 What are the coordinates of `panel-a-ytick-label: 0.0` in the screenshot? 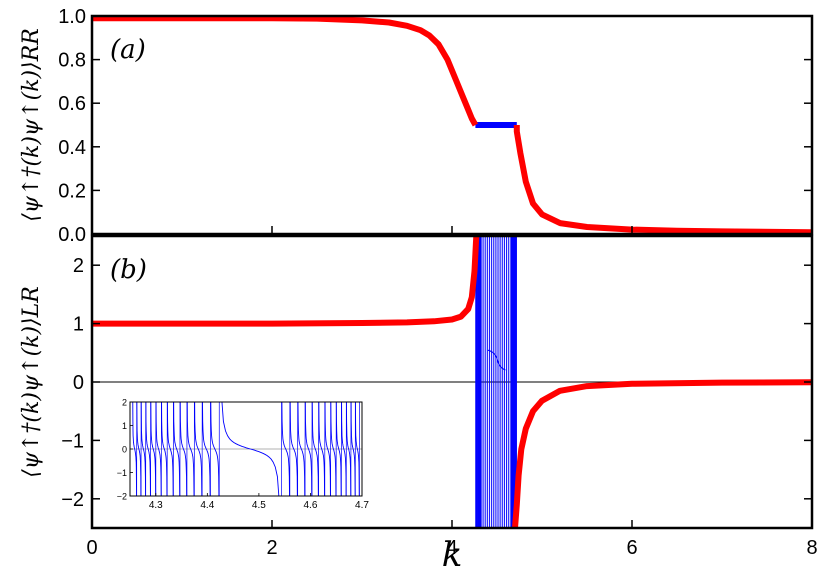 It's located at (72, 235).